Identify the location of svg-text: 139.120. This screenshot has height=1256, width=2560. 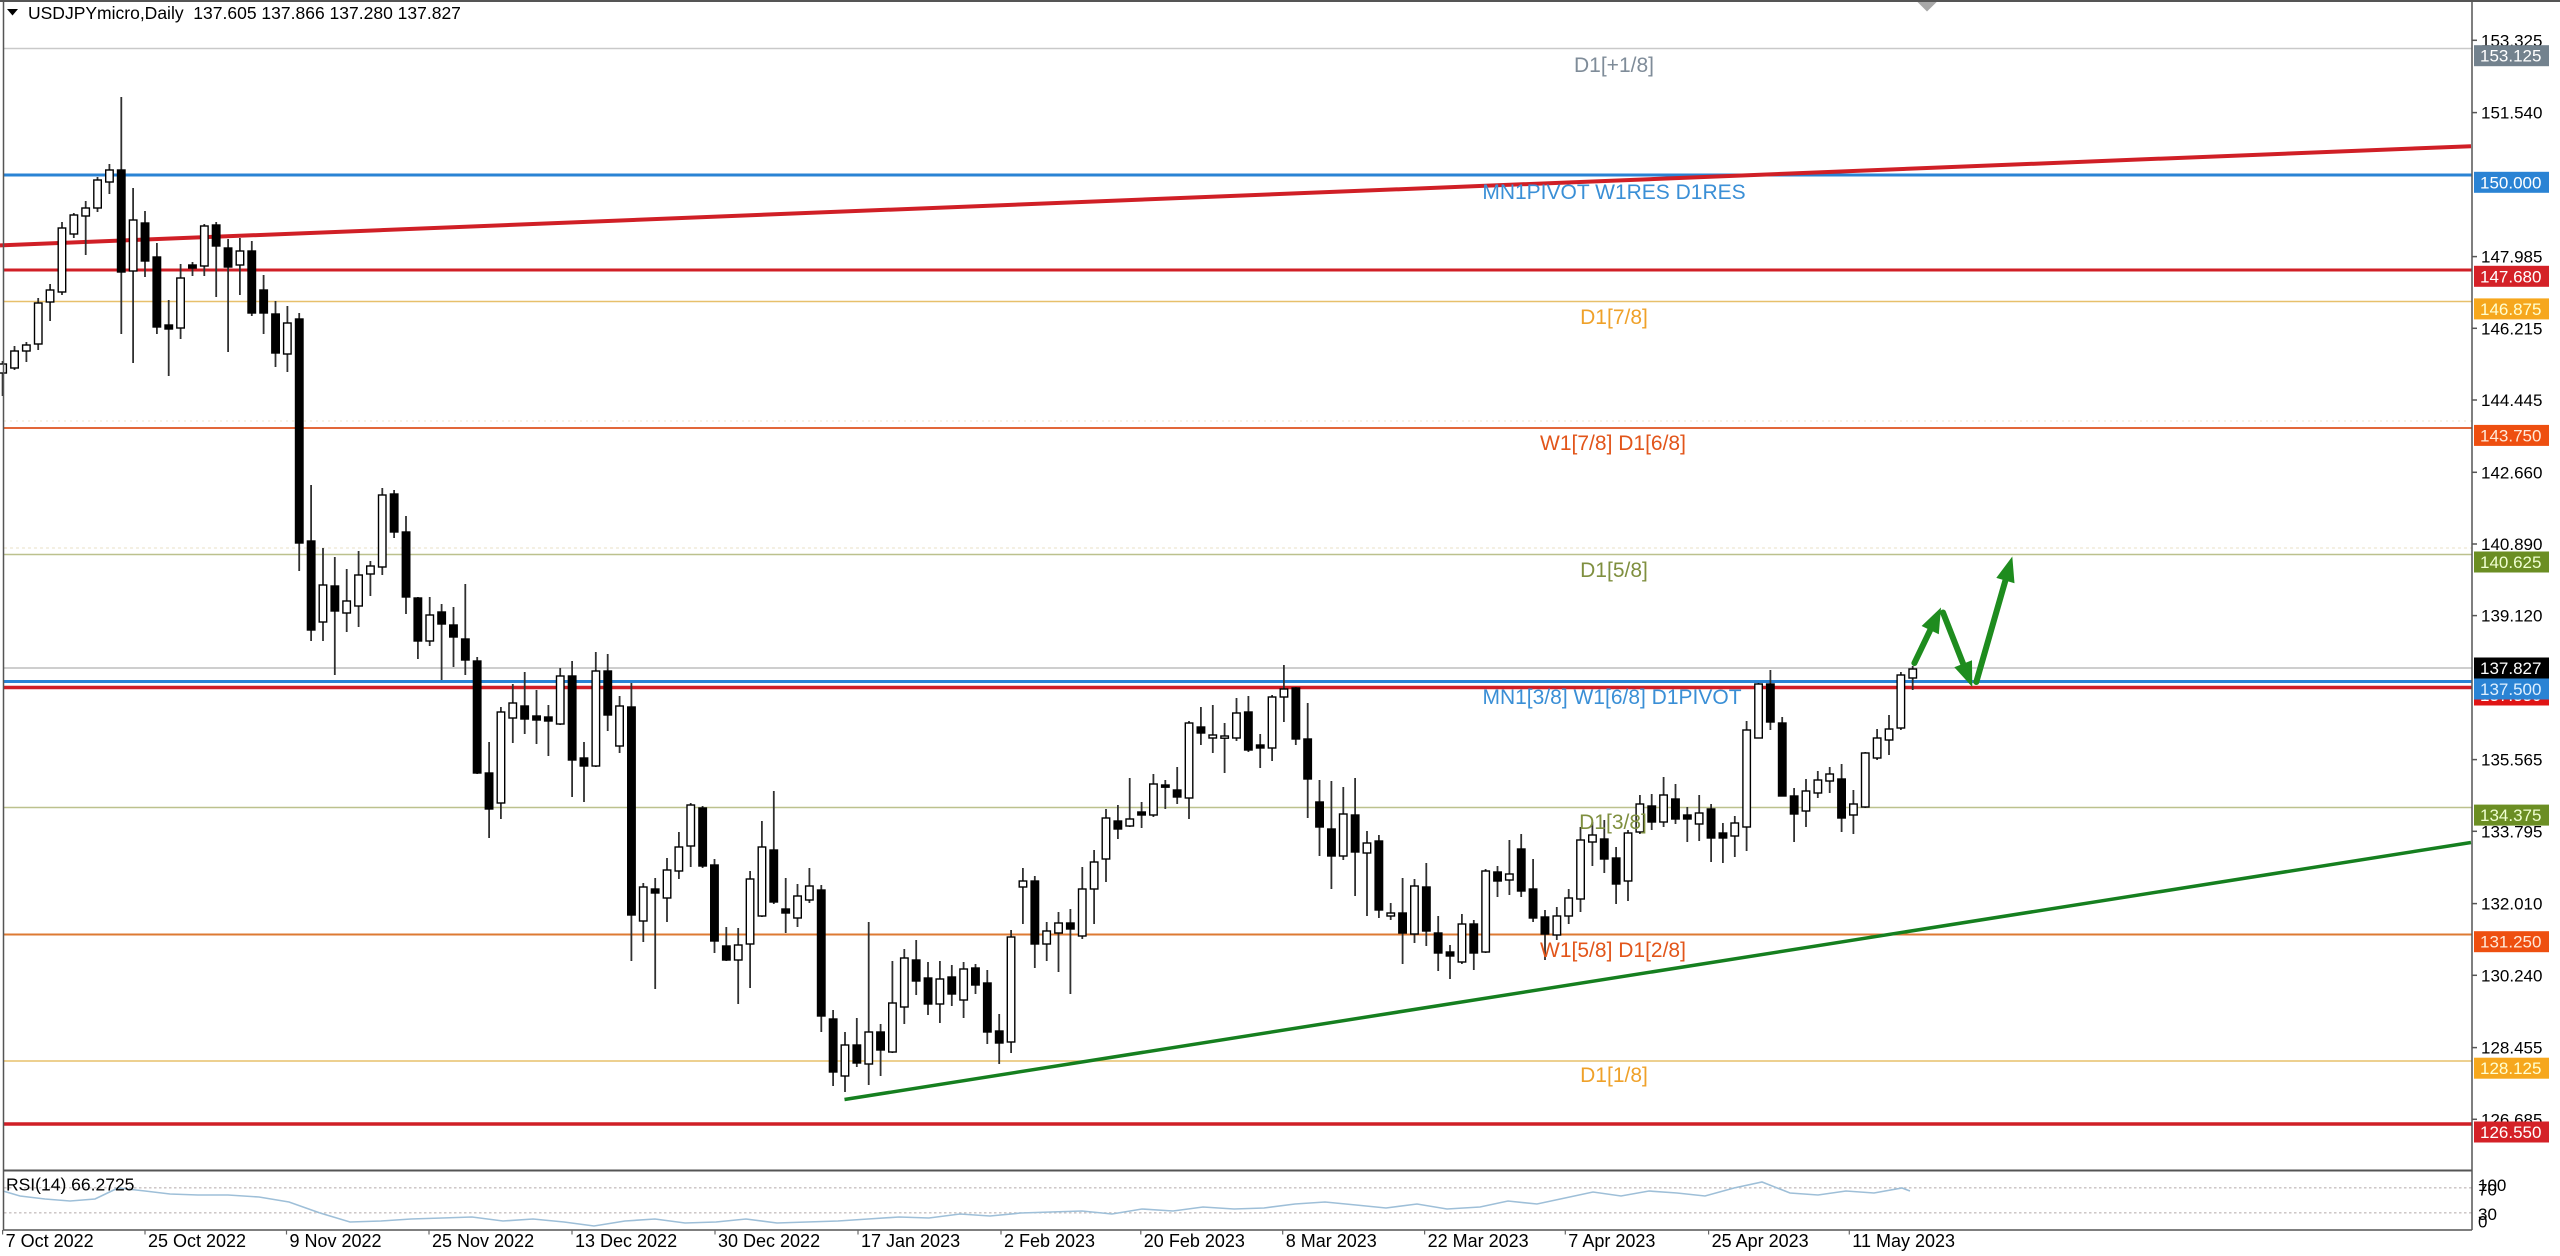
(2511, 616).